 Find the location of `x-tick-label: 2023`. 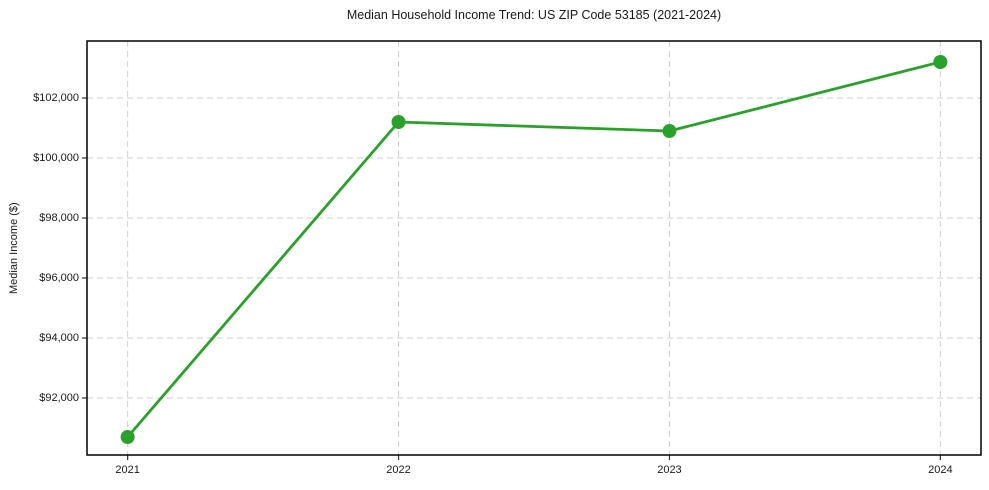

x-tick-label: 2023 is located at coordinates (669, 470).